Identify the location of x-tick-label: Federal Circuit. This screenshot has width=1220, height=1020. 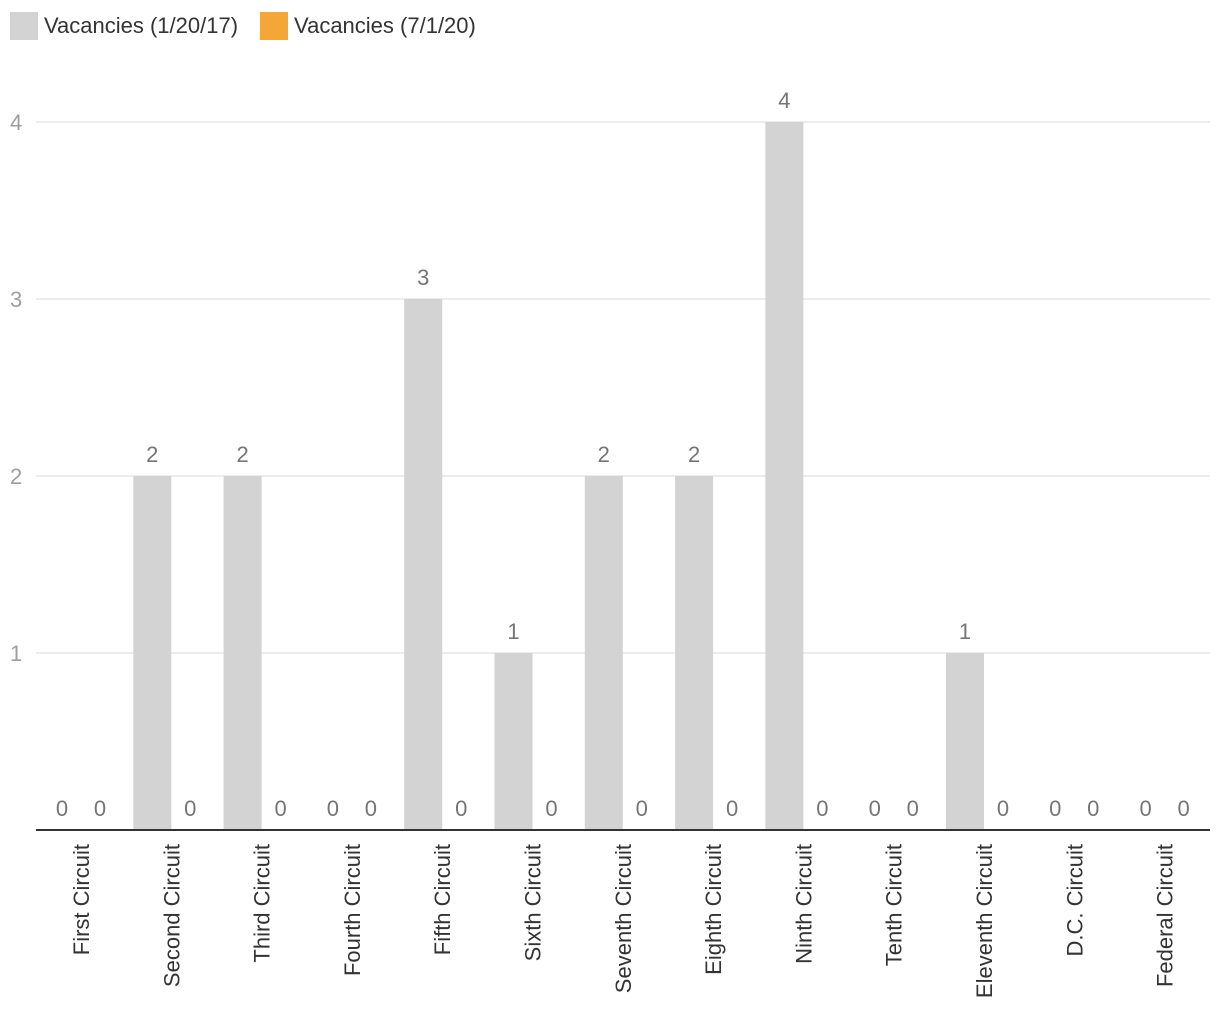
(1165, 915).